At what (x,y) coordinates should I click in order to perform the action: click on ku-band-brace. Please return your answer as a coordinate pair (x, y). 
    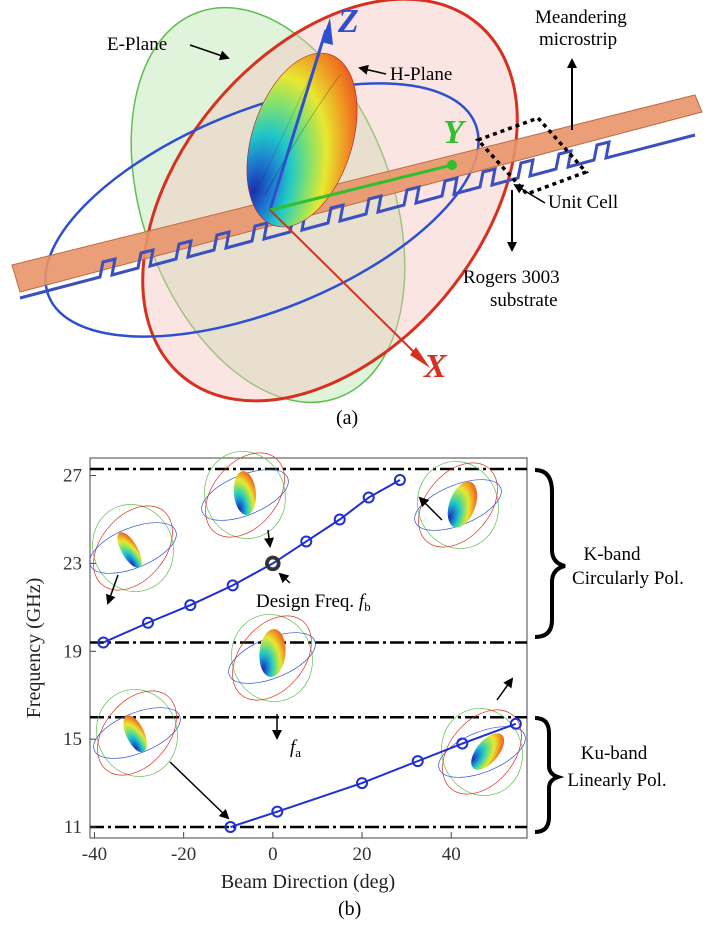
    Looking at the image, I should click on (549, 775).